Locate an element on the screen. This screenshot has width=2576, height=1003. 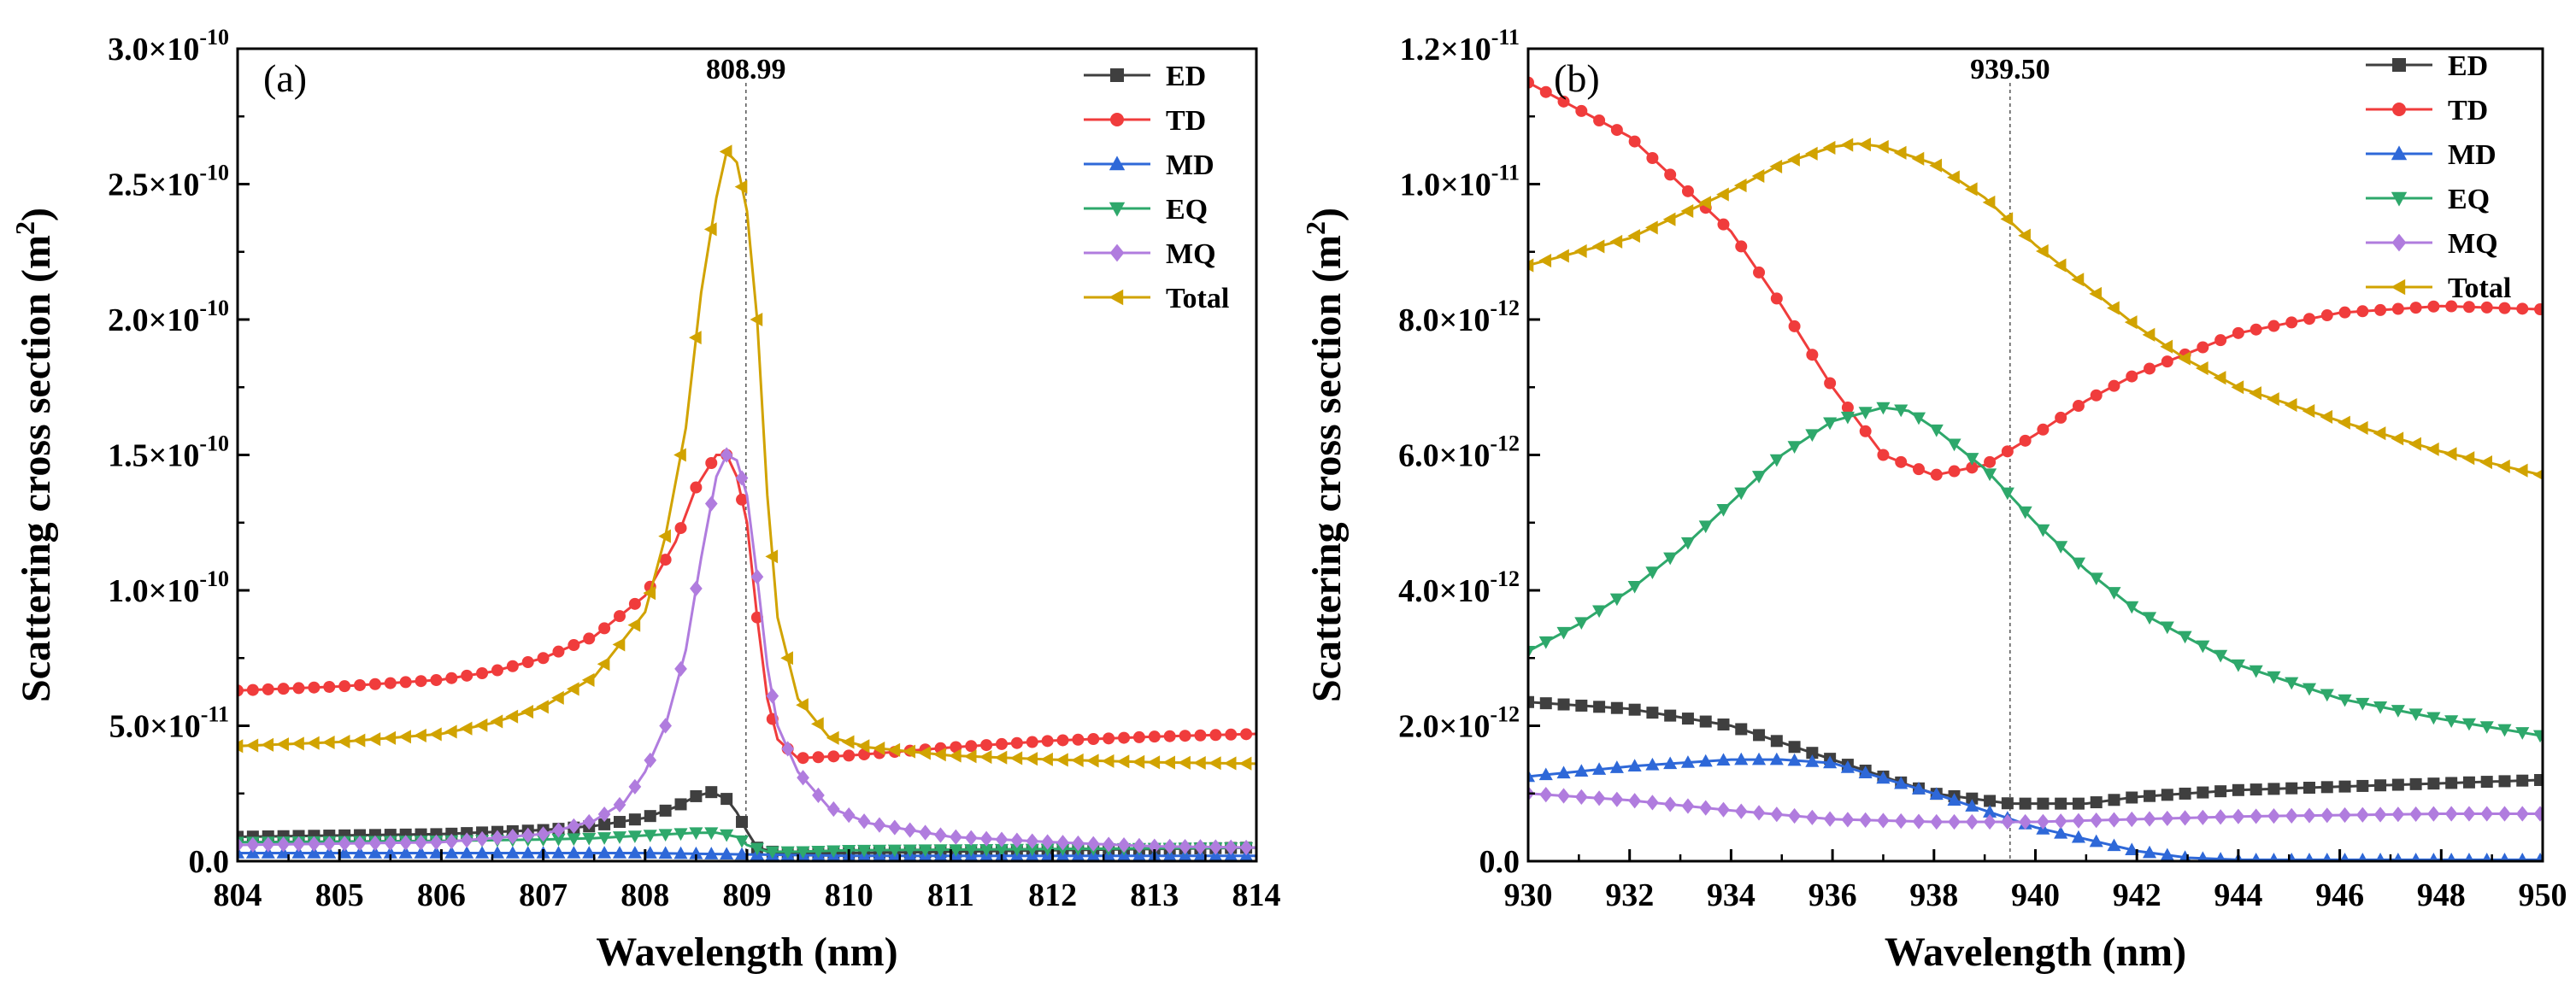
legend-item-md: MD is located at coordinates (1149, 166).